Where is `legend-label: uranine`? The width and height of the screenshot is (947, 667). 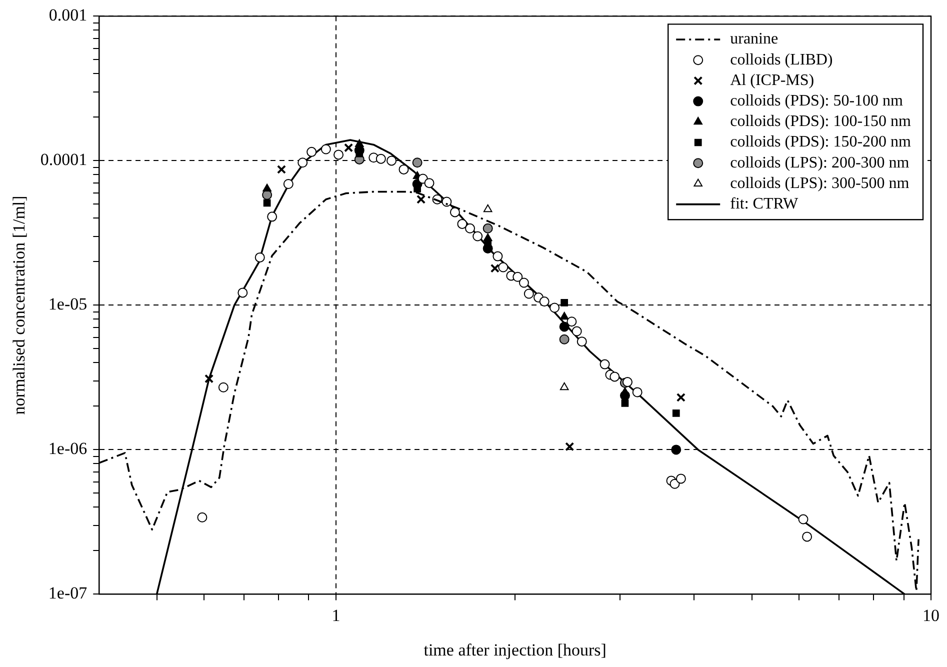
legend-label: uranine is located at coordinates (754, 39).